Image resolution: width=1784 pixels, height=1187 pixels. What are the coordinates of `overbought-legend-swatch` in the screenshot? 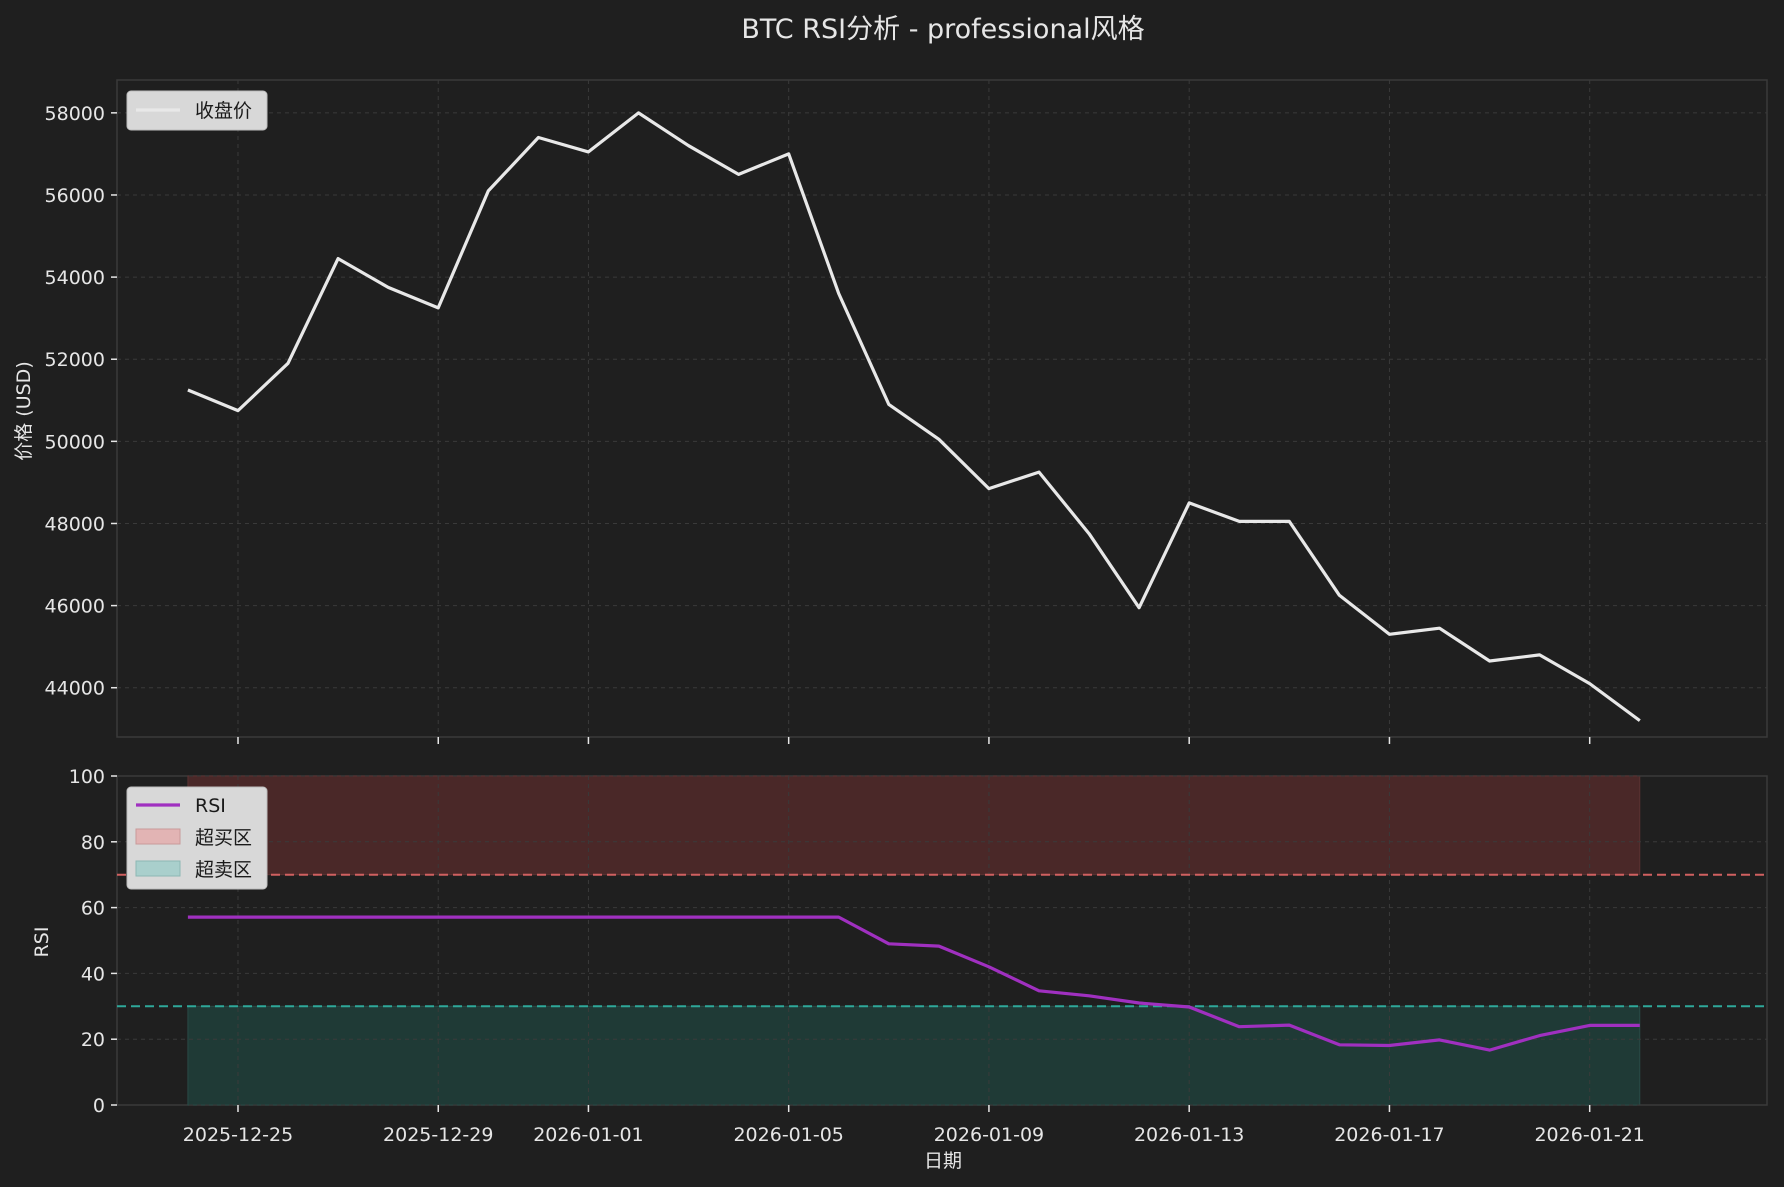 It's located at (158, 836).